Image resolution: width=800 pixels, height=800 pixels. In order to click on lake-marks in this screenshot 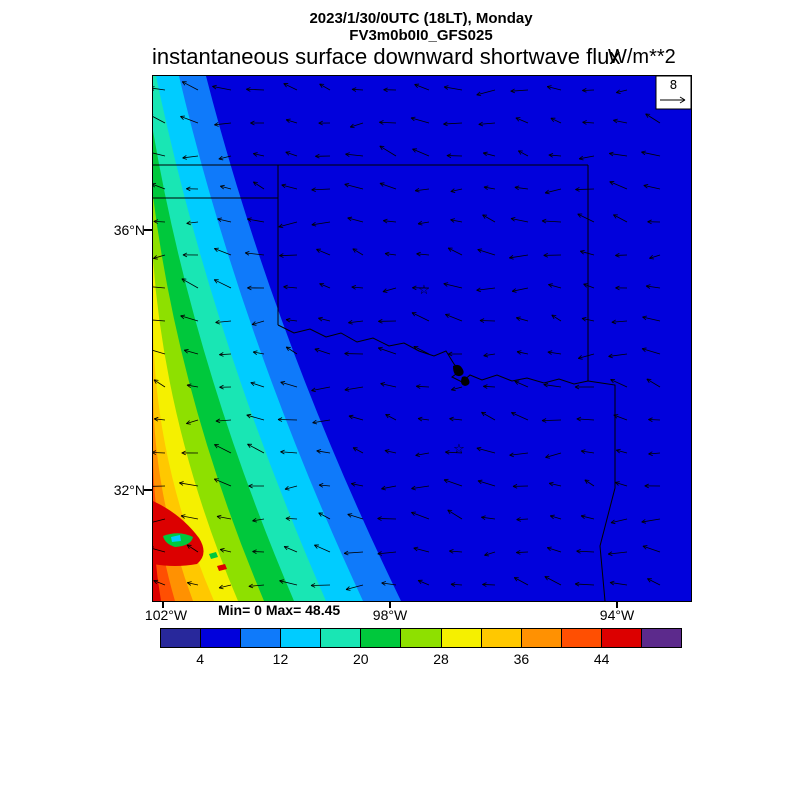, I will do `click(461, 375)`.